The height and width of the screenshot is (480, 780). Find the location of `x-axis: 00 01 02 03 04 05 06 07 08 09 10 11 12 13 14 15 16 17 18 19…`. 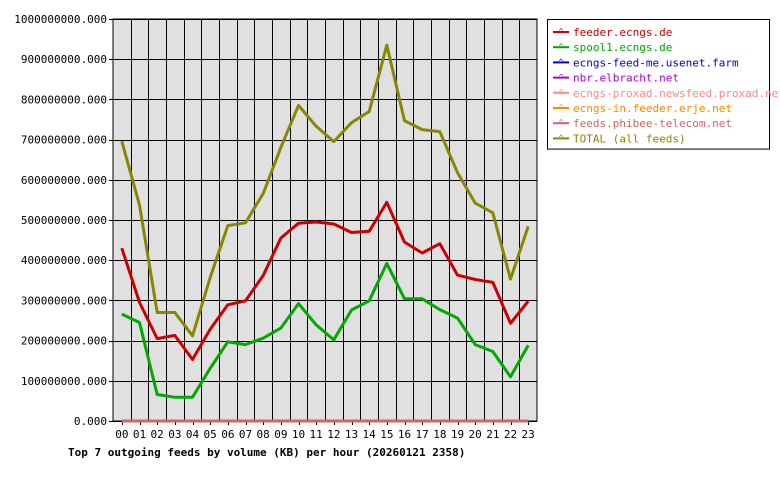

x-axis: 00 01 02 03 04 05 06 07 08 09 10 11 12 13 14 15 16 17 18 19… is located at coordinates (325, 431).